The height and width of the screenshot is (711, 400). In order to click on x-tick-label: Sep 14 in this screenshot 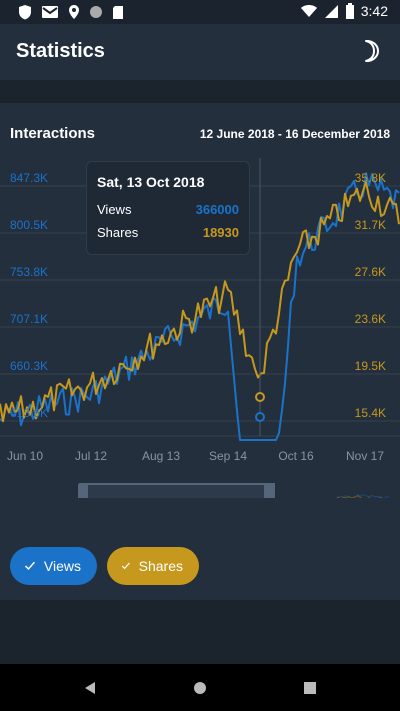, I will do `click(228, 456)`.